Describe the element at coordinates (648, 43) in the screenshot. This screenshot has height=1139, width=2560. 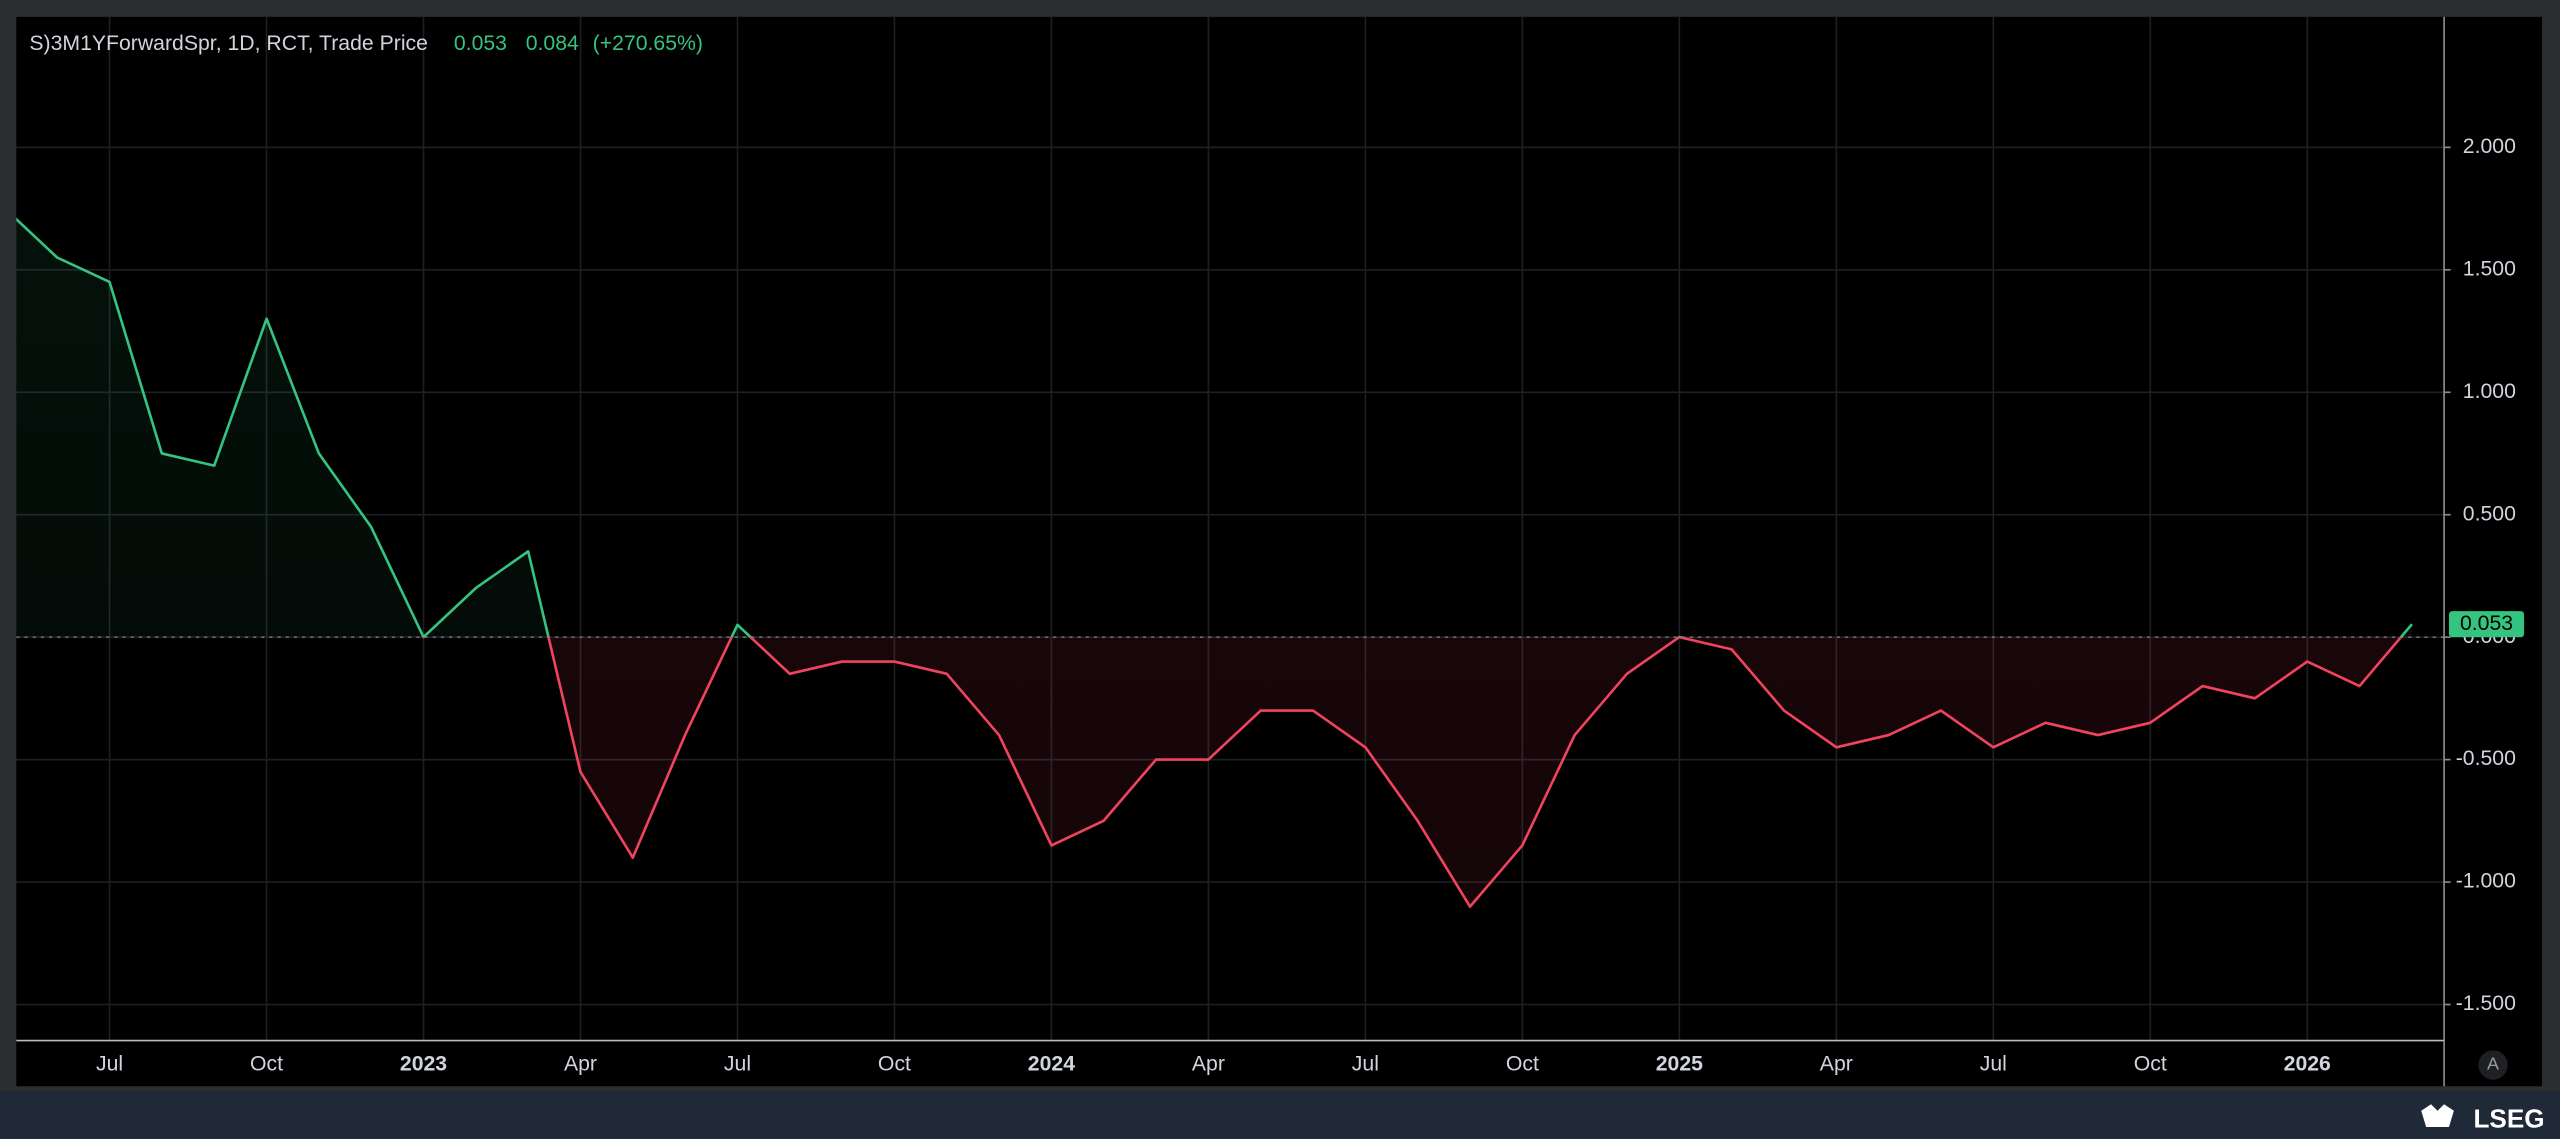
I see `change-percent: (+270.65%)` at that location.